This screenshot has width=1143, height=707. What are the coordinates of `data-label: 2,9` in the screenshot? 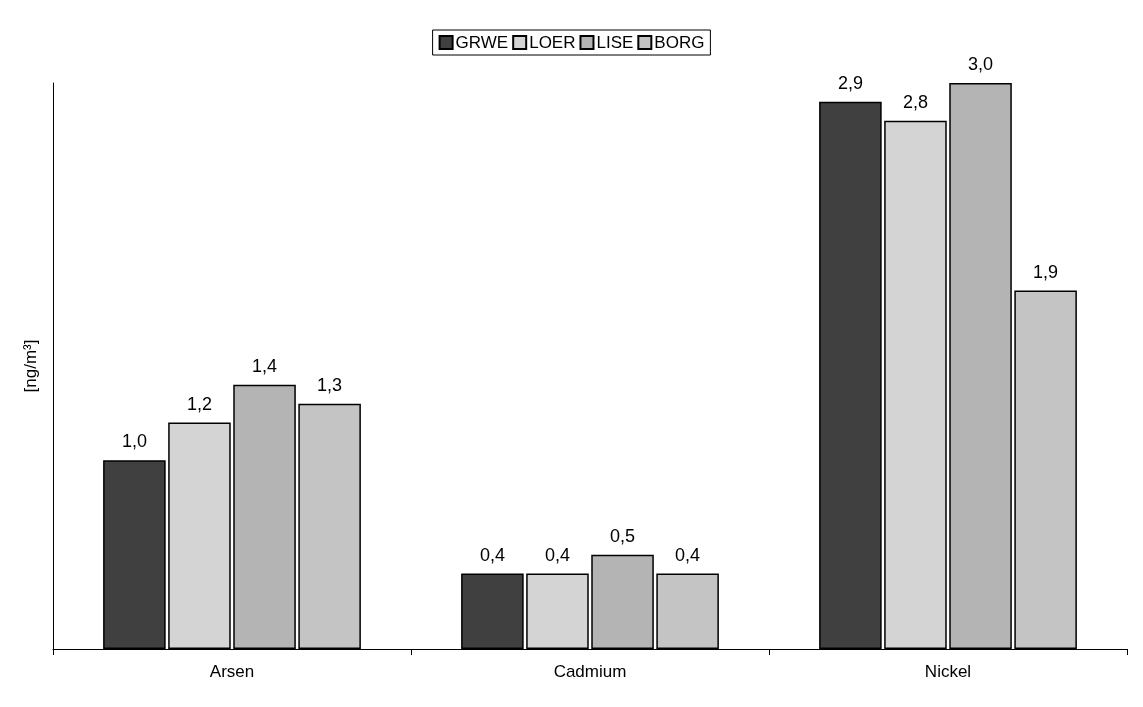 It's located at (850, 82).